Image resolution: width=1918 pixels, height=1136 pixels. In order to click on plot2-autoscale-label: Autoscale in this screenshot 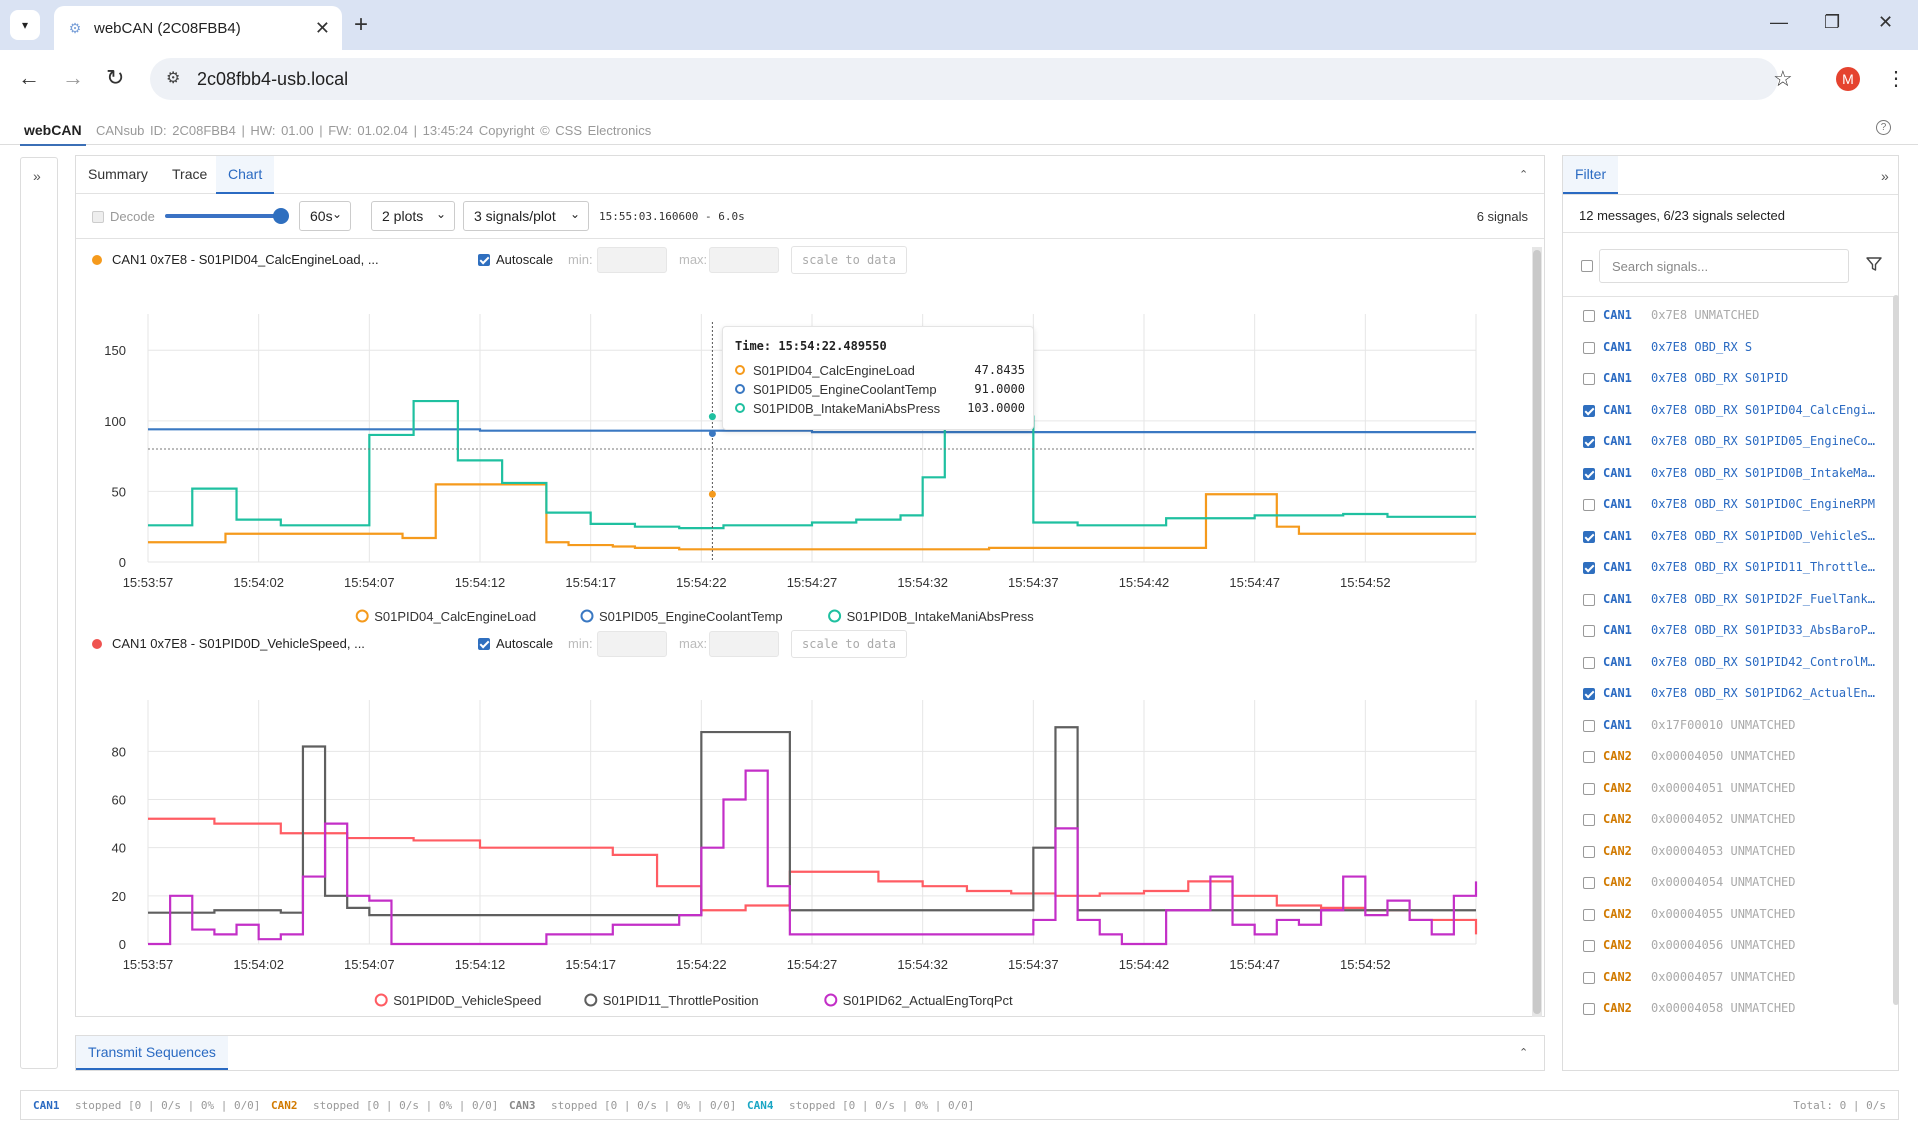, I will do `click(525, 643)`.